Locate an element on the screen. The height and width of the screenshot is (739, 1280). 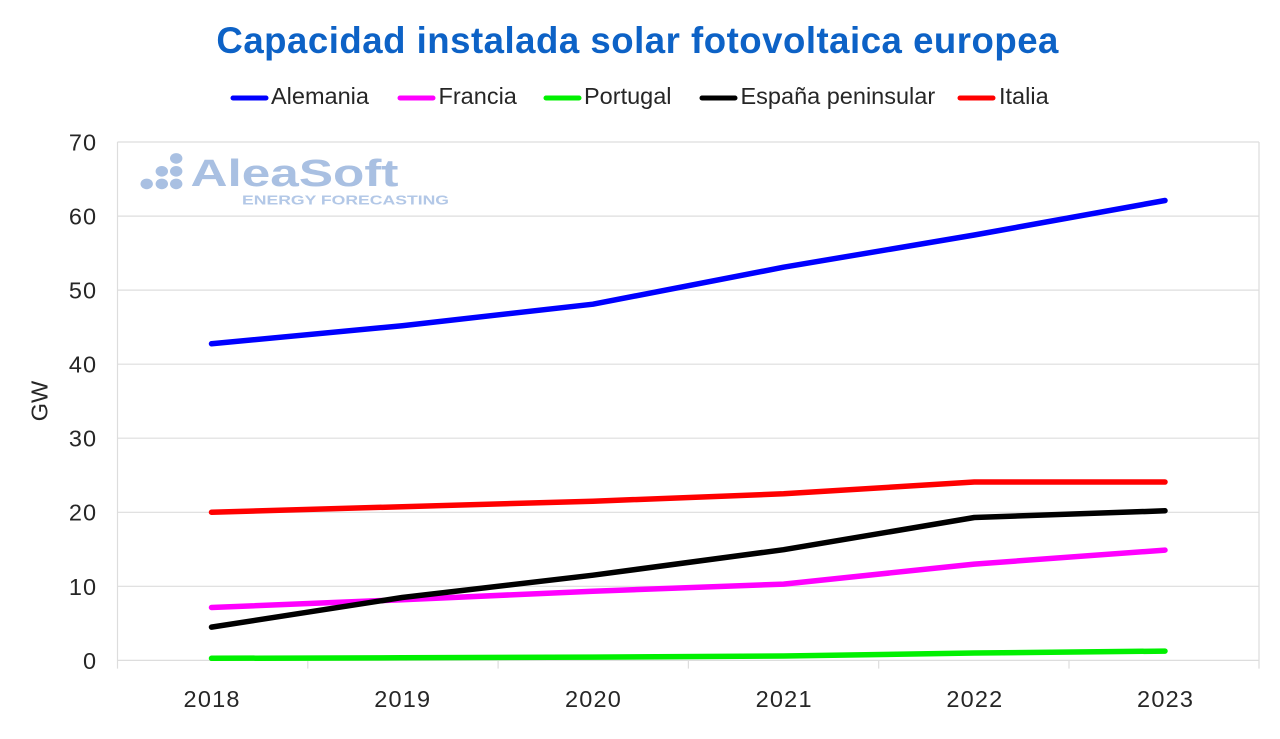
svg-text: 10 is located at coordinates (83, 587).